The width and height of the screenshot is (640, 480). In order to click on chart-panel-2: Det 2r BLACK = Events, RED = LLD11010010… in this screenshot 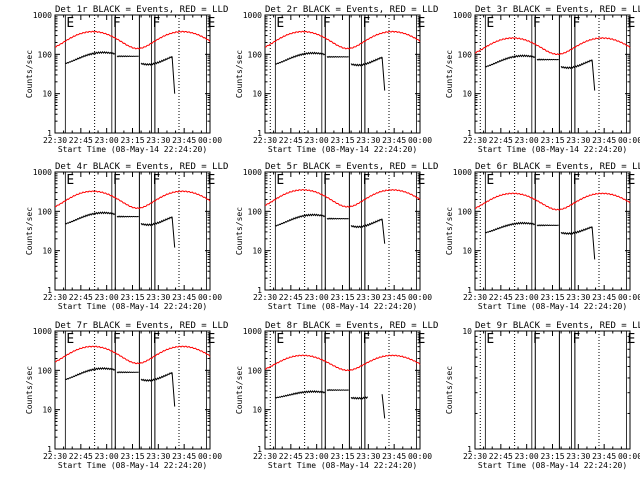, I will do `click(358, 79)`.